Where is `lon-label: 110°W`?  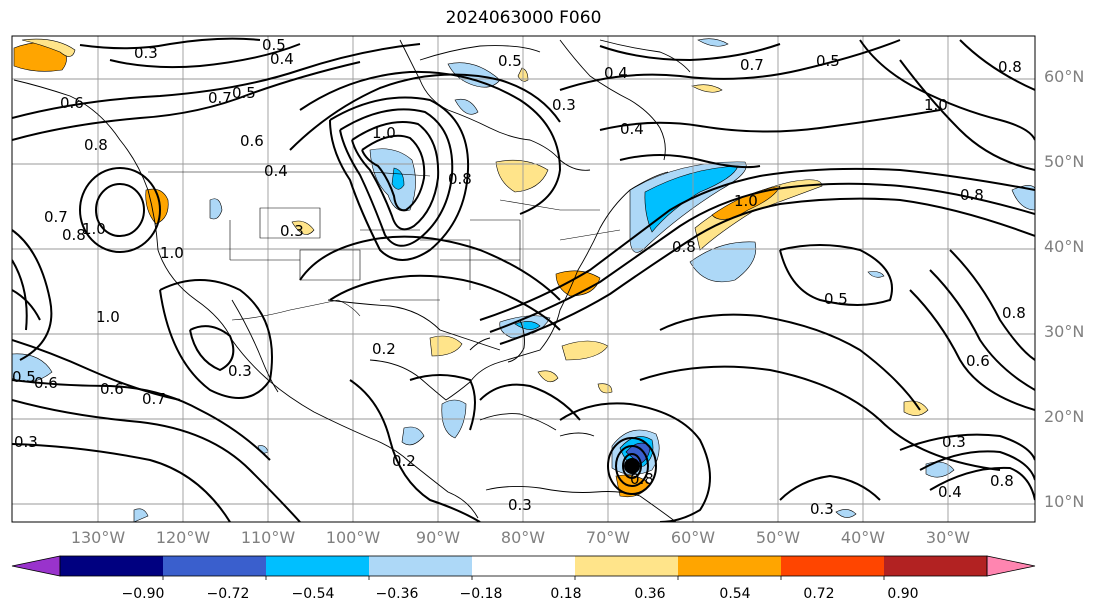
lon-label: 110°W is located at coordinates (268, 537).